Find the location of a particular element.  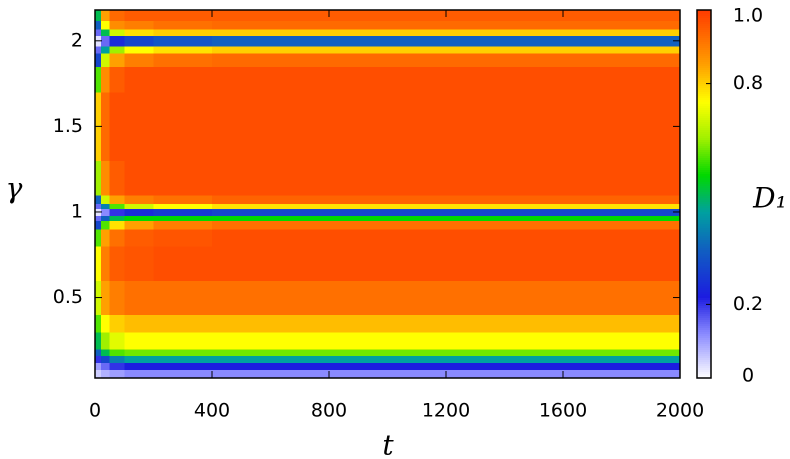

y-tick-label: 1 is located at coordinates (77, 211).